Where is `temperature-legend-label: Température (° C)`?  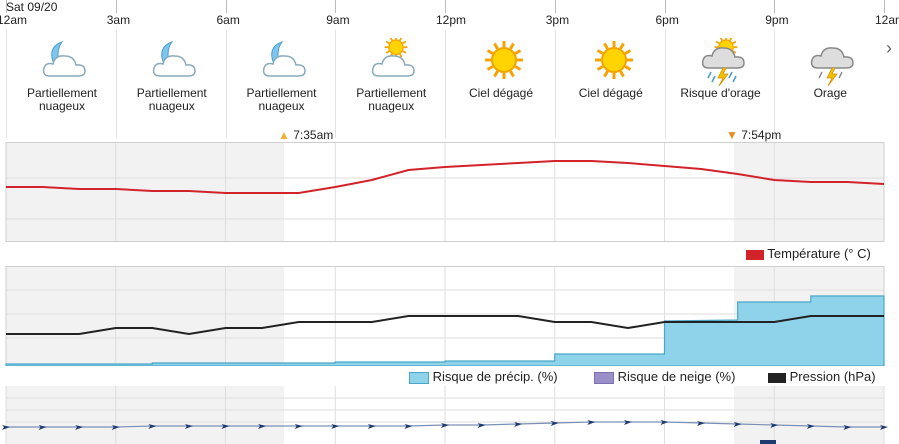 temperature-legend-label: Température (° C) is located at coordinates (819, 253).